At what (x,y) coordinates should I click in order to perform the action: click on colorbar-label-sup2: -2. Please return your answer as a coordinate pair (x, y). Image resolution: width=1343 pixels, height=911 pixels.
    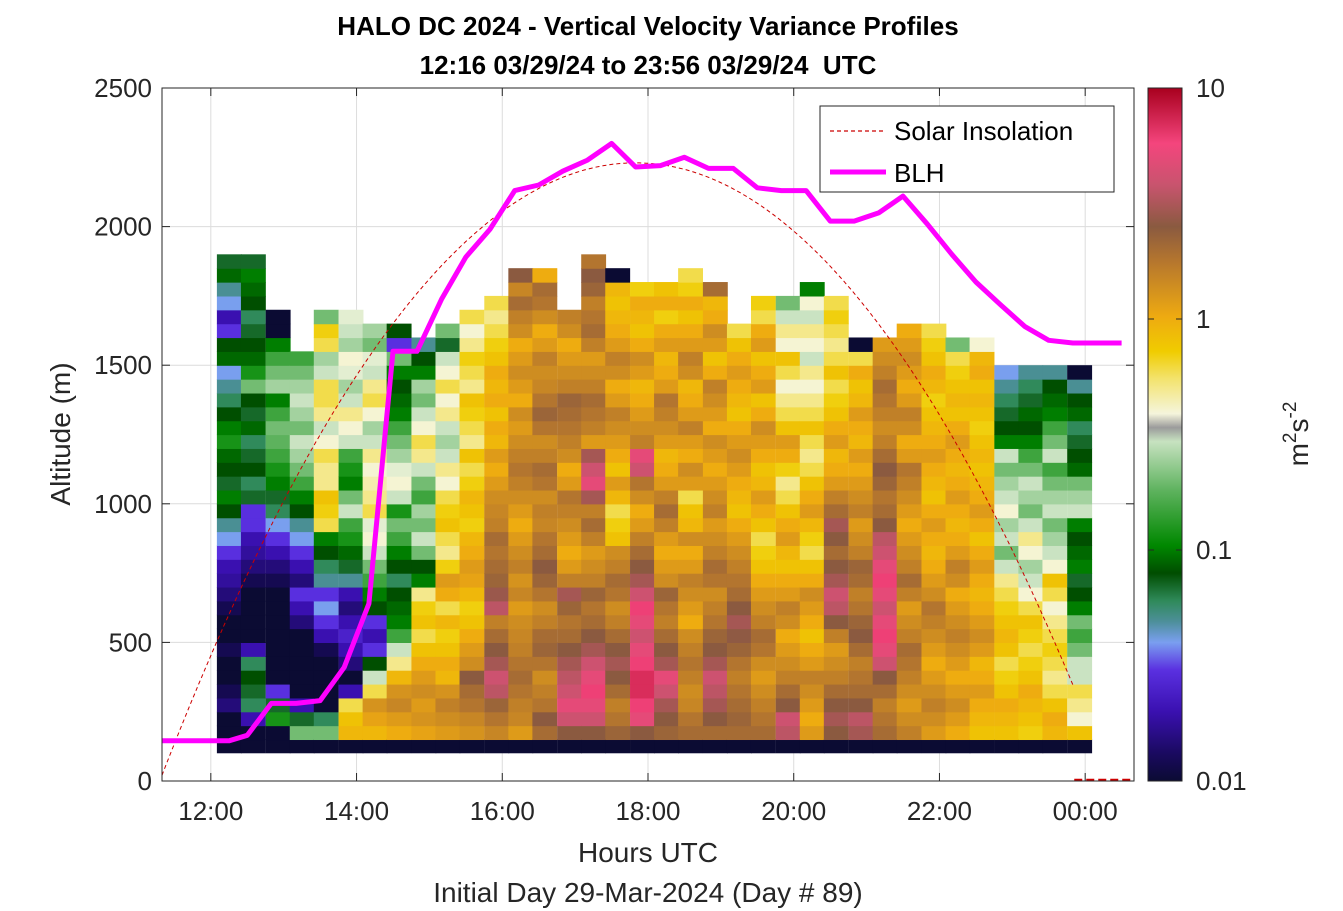
    Looking at the image, I should click on (1290, 410).